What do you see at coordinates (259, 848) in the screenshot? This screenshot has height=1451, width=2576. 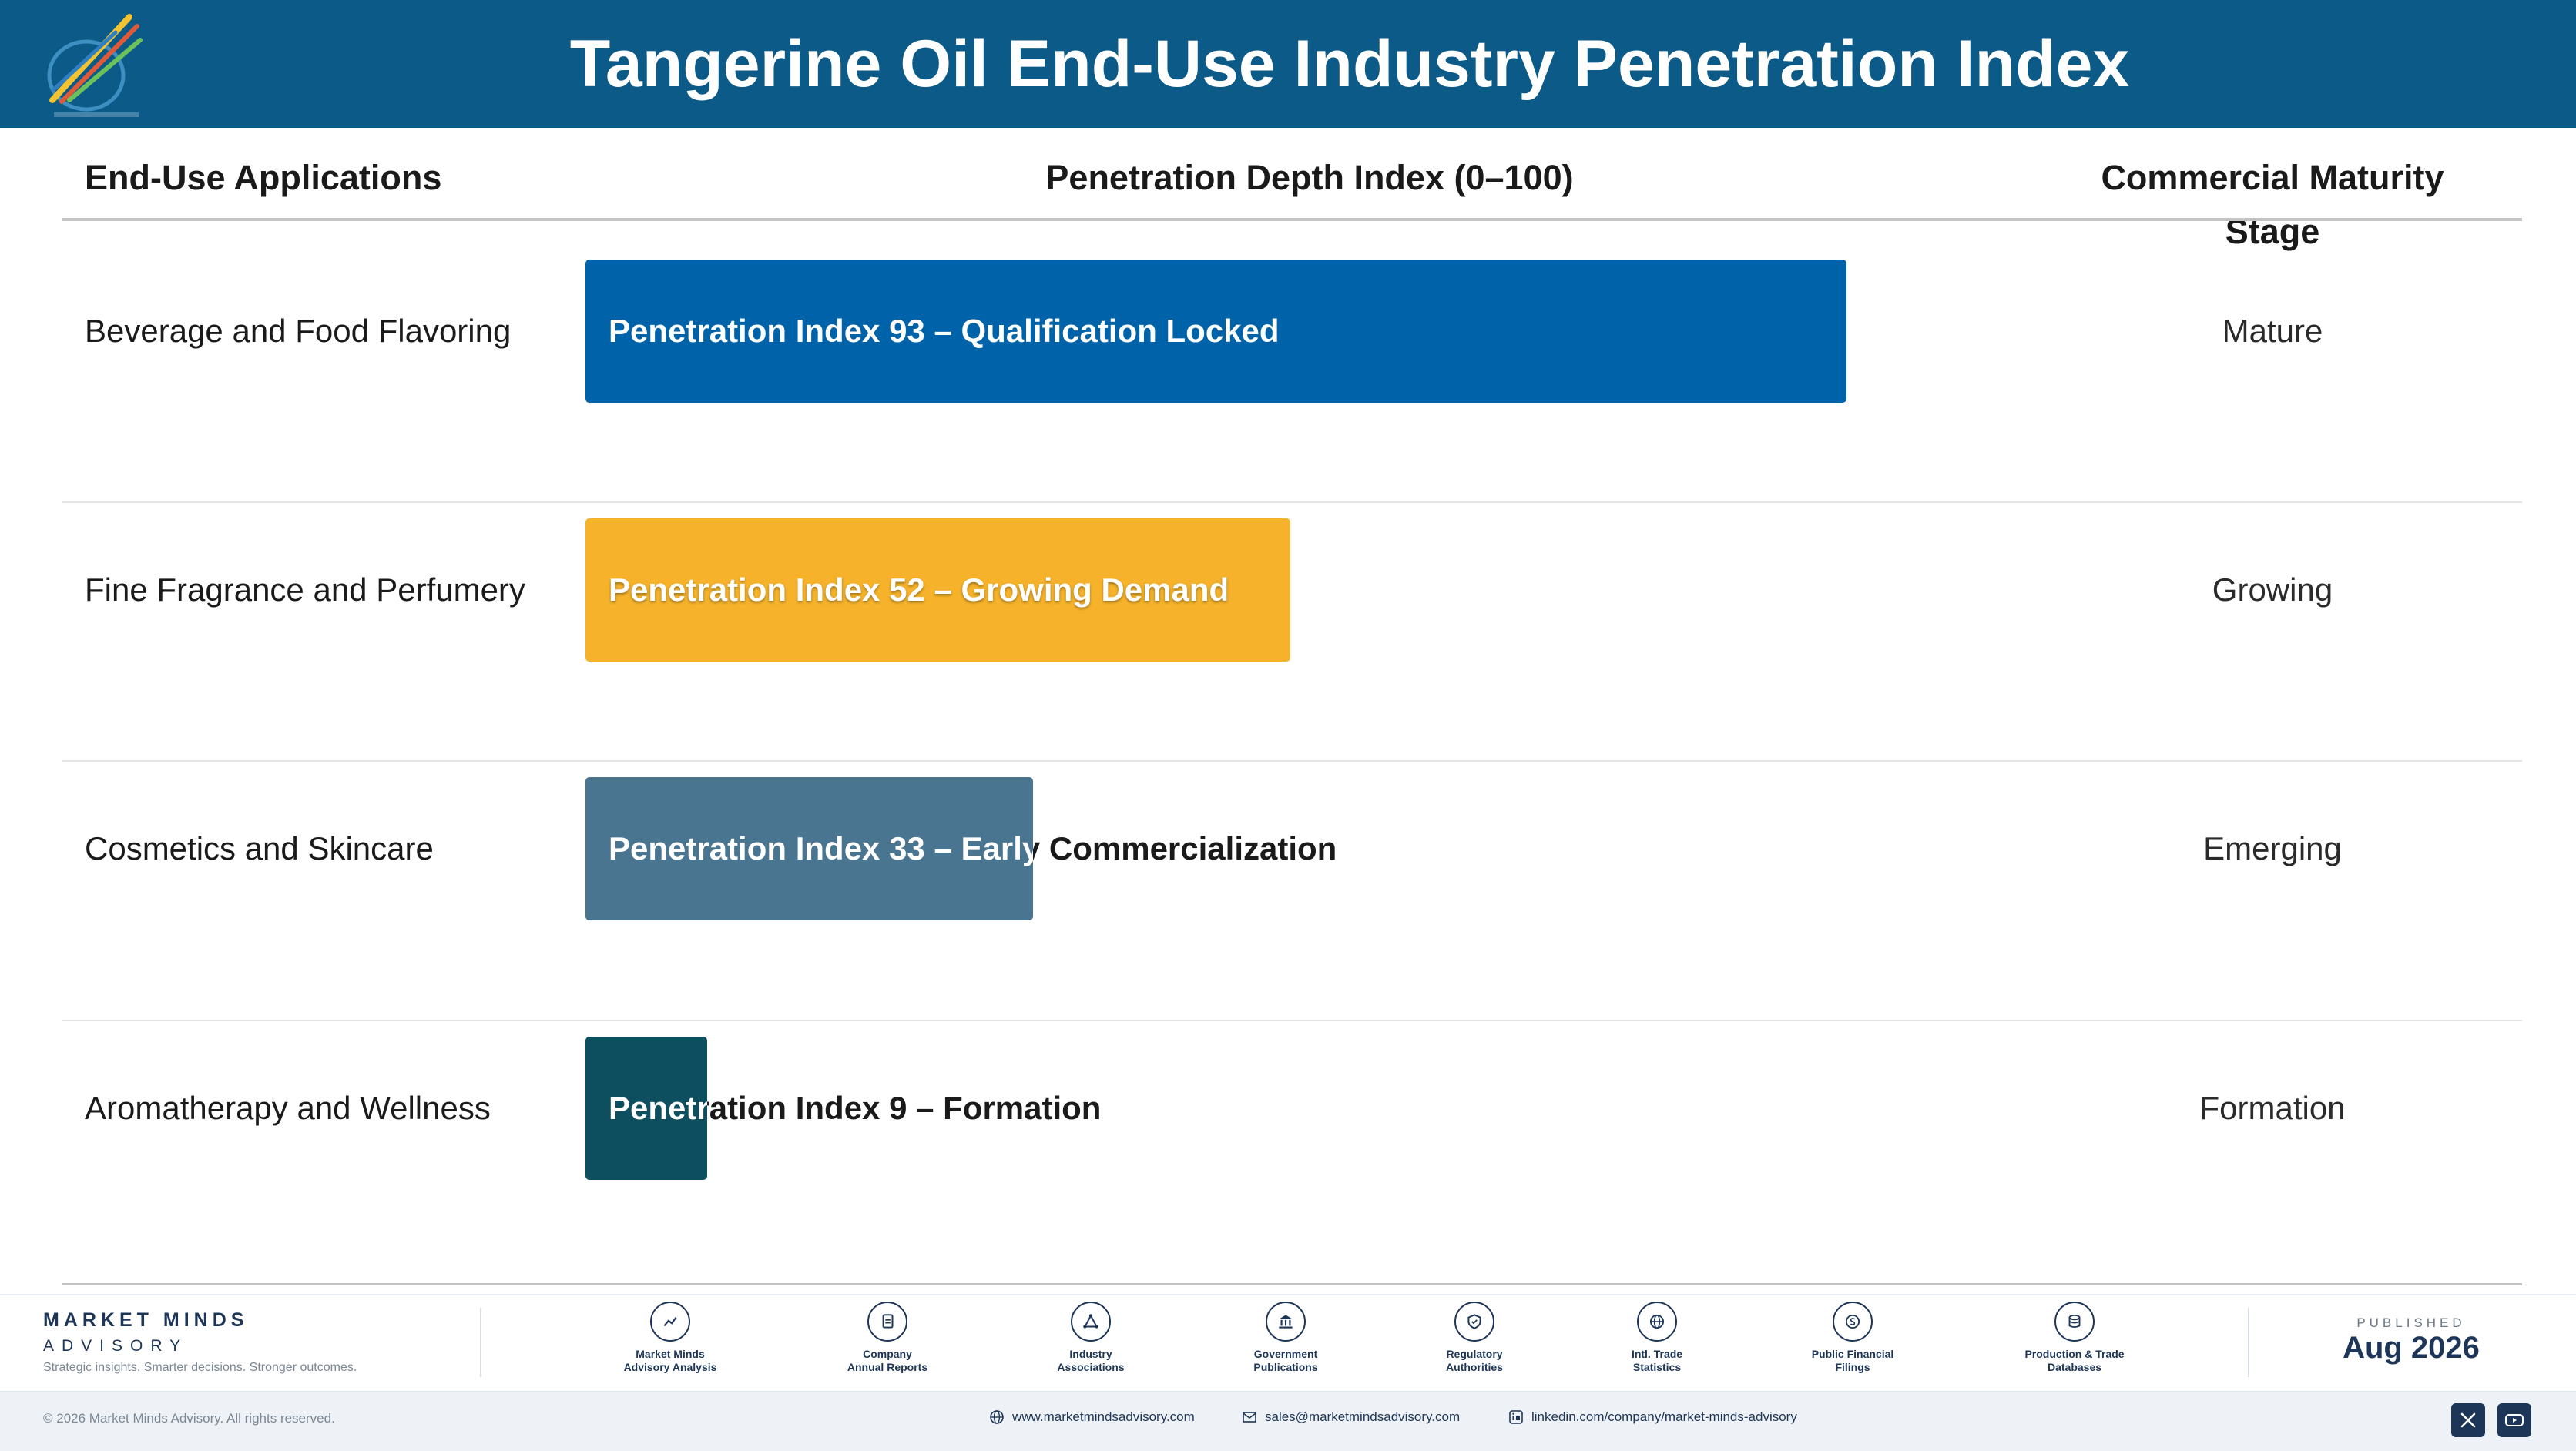 I see `application-label: Cosmetics and Skincare` at bounding box center [259, 848].